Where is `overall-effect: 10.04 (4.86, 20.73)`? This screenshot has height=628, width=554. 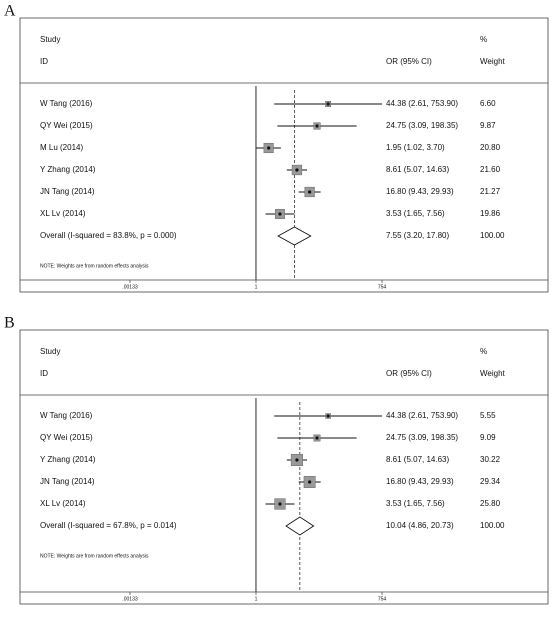
overall-effect: 10.04 (4.86, 20.73) is located at coordinates (420, 525).